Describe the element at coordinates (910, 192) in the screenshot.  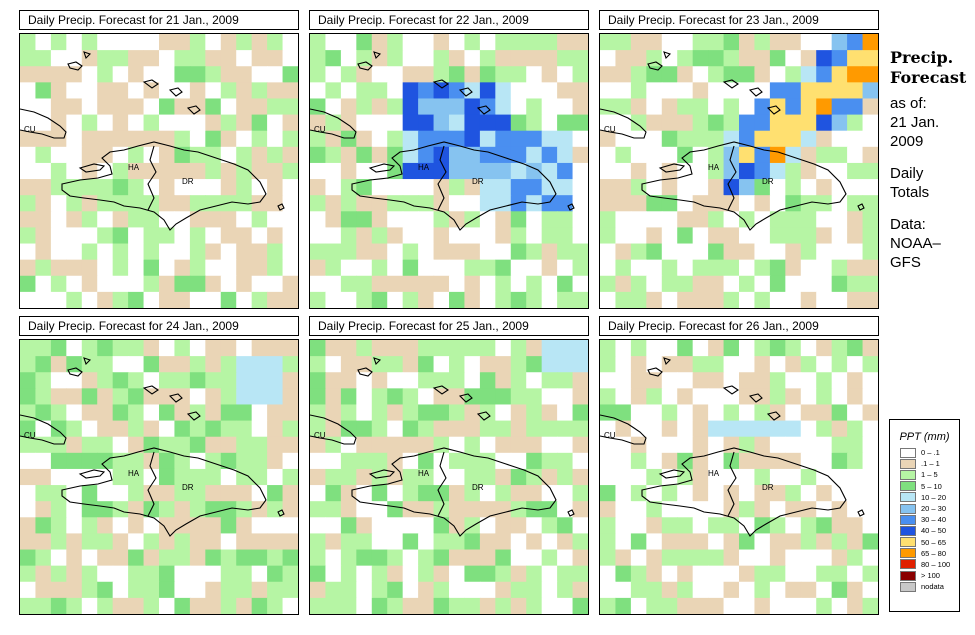
I see `totals-label-2: Totals` at that location.